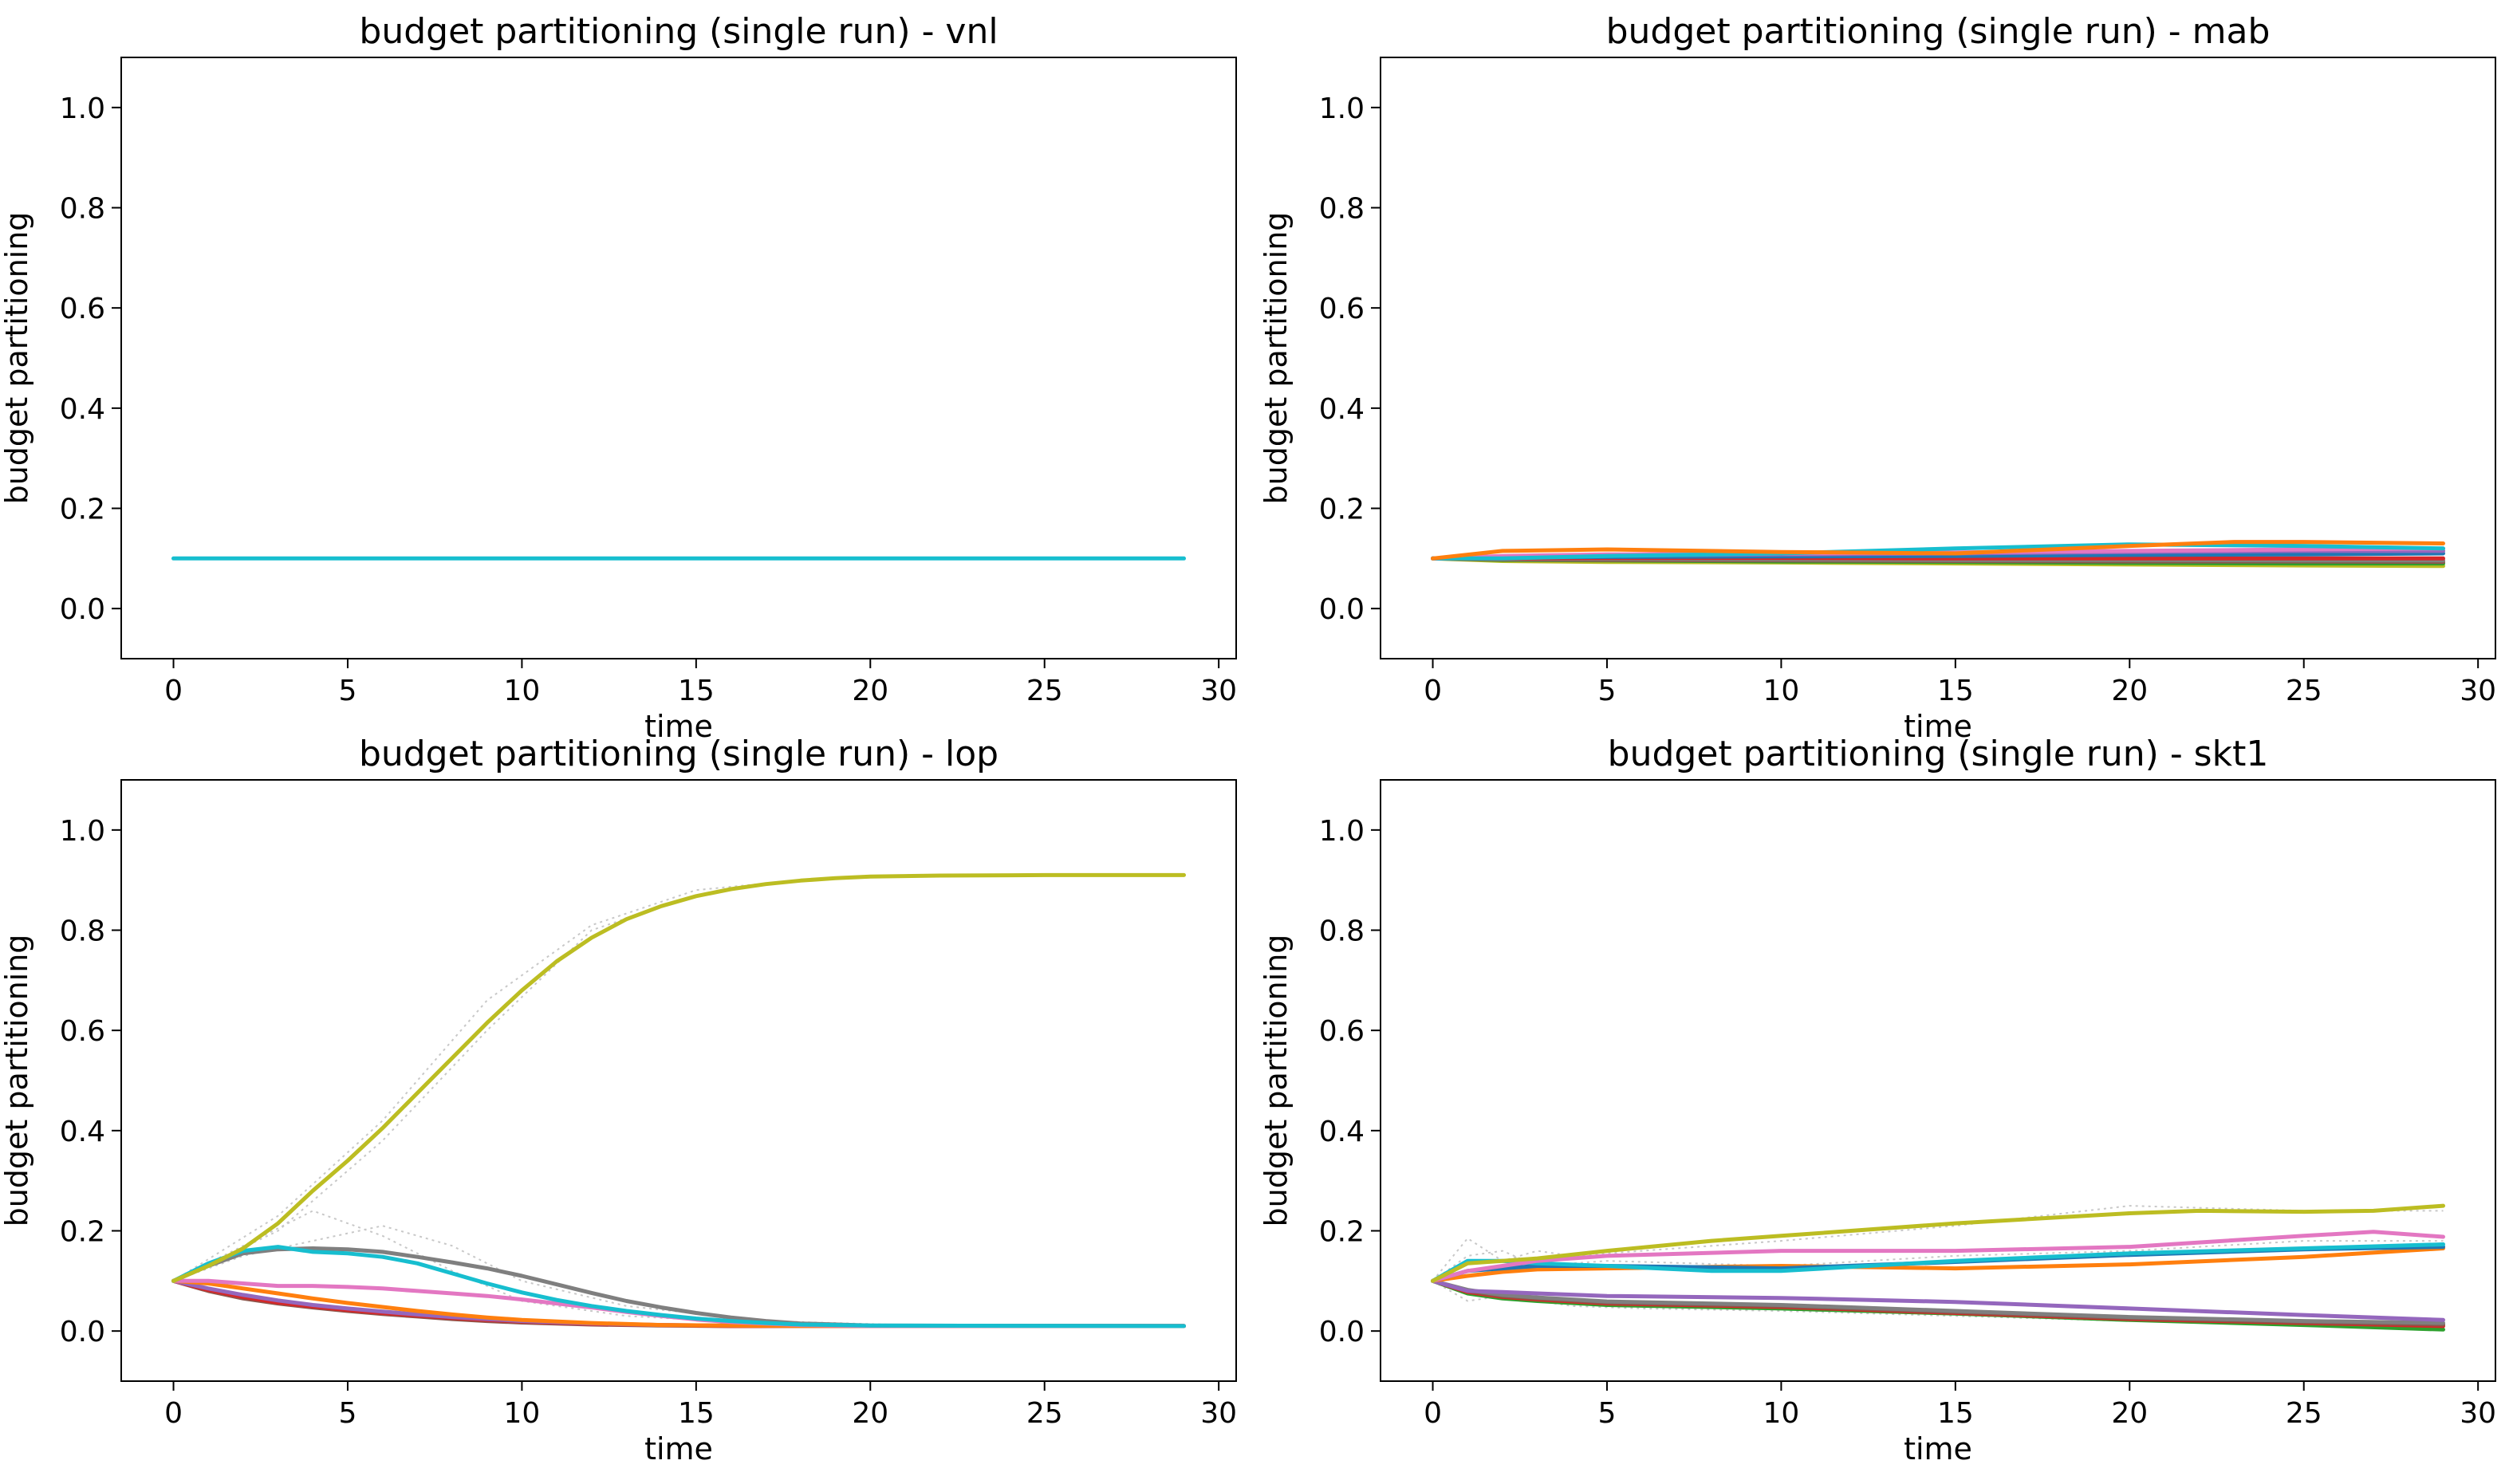  I want to click on plot-area-lop, so click(678, 1101).